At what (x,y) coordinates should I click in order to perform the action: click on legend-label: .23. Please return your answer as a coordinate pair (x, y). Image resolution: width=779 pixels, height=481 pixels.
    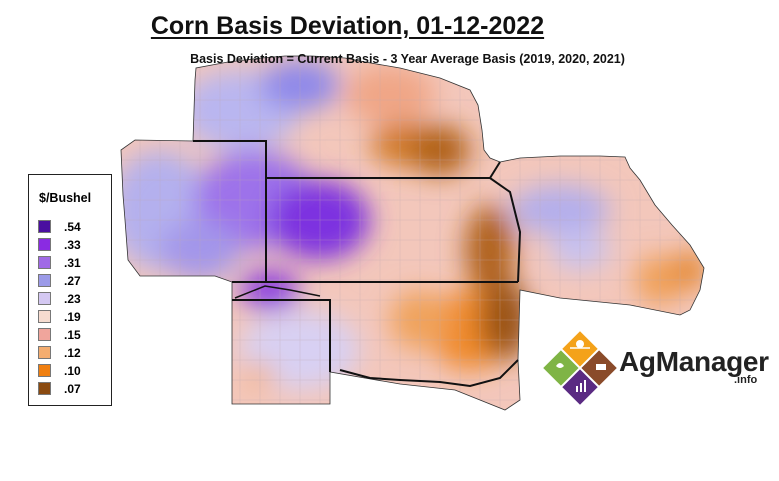
    Looking at the image, I should click on (72, 299).